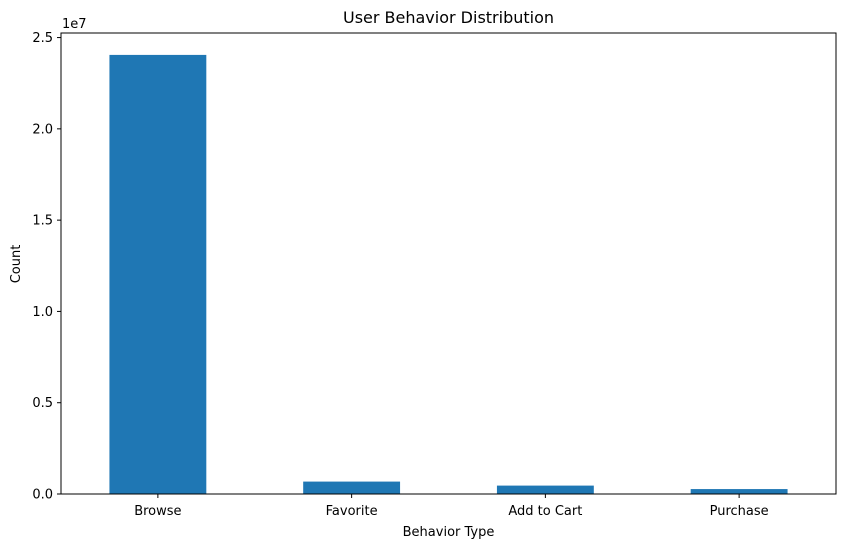 The image size is (846, 547). I want to click on bar-add-to-cart, so click(545, 489).